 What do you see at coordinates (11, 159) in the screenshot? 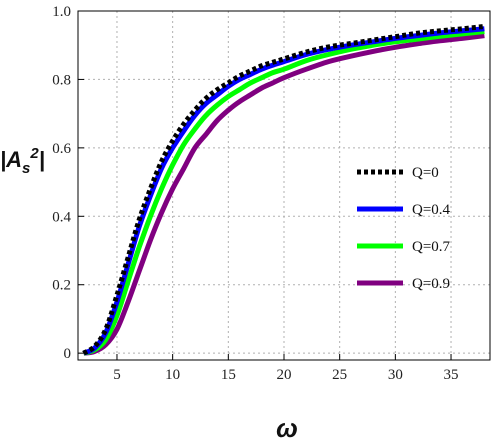
I see `y-axis-title-main: |A` at bounding box center [11, 159].